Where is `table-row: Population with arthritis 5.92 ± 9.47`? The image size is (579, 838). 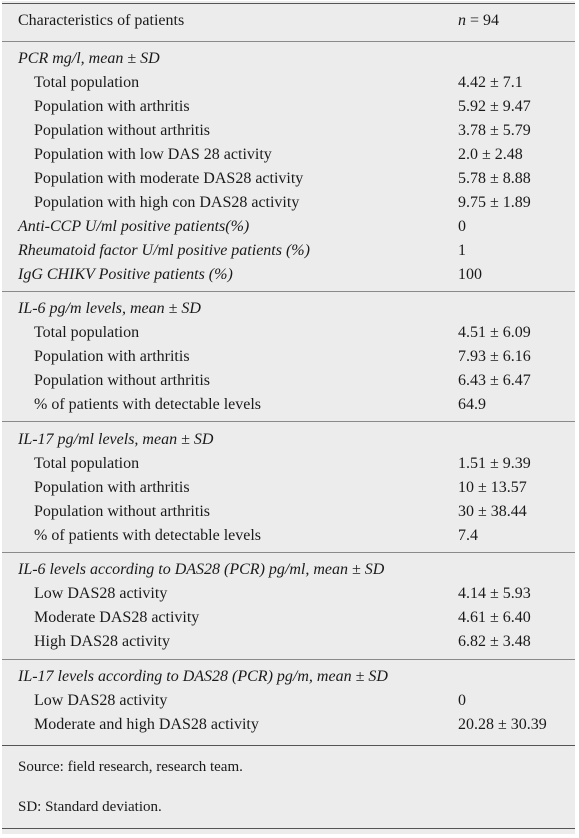
table-row: Population with arthritis 5.92 ± 9.47 is located at coordinates (288, 107).